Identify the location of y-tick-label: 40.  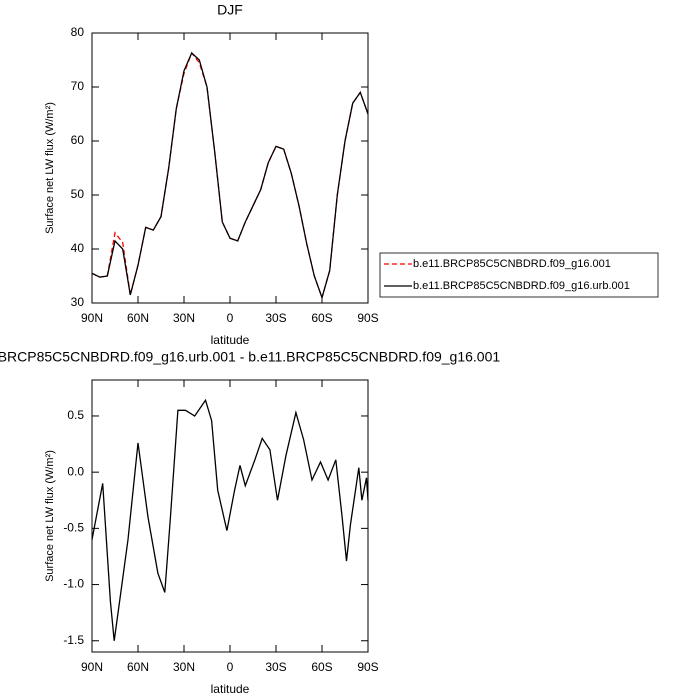
(78, 248).